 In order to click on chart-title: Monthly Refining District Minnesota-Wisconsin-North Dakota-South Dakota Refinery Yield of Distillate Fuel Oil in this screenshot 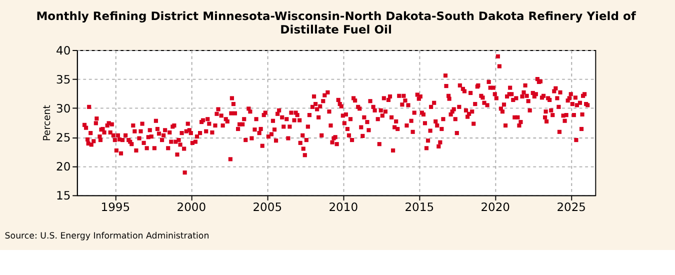, I will do `click(336, 23)`.